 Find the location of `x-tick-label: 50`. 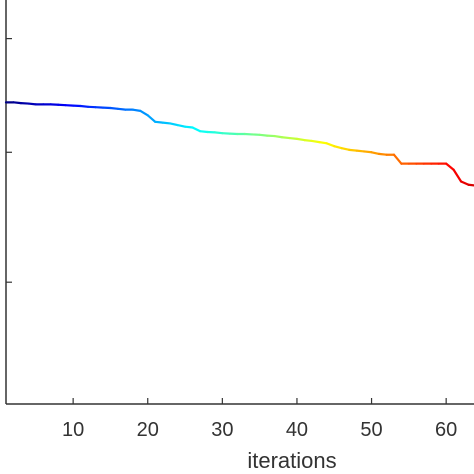

x-tick-label: 50 is located at coordinates (371, 430).